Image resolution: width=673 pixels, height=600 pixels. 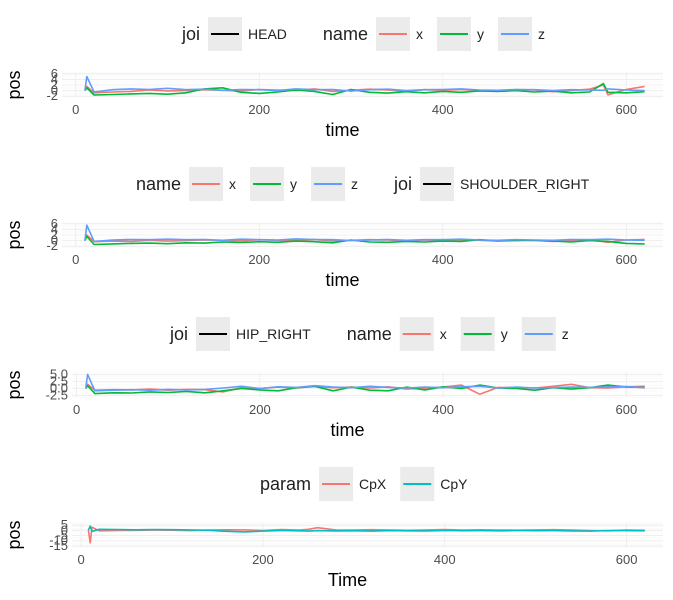 I want to click on series-line-cpy, so click(x=366, y=529).